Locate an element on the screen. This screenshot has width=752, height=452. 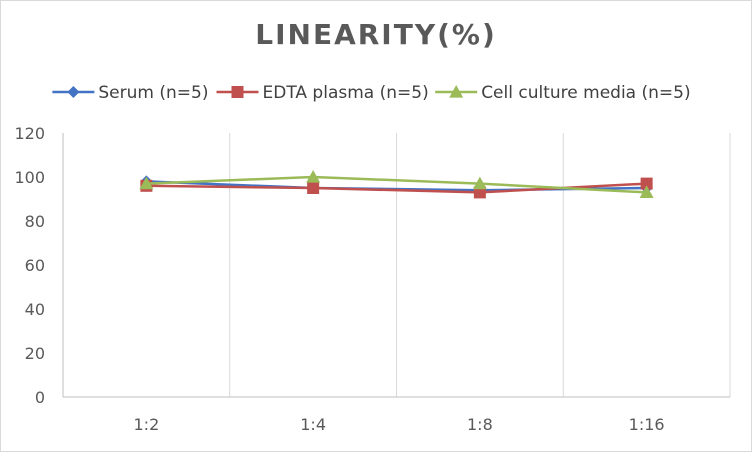
legend-item-2: Cell culture media (n=5) is located at coordinates (563, 93).